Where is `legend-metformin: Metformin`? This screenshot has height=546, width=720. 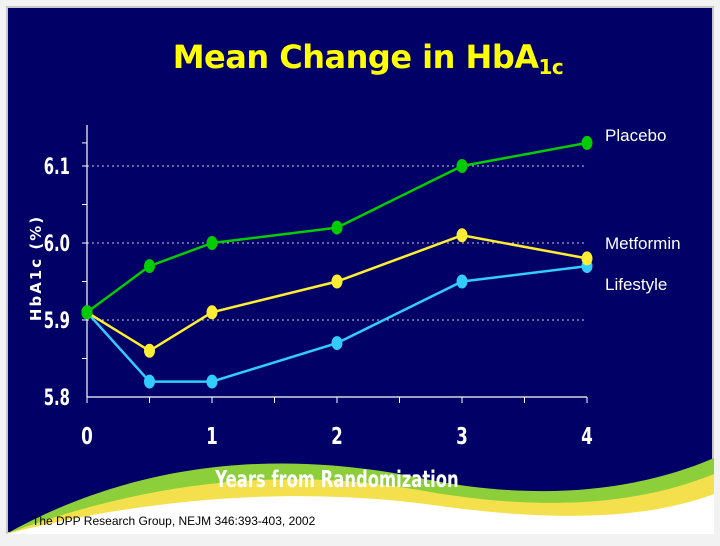
legend-metformin: Metformin is located at coordinates (643, 243).